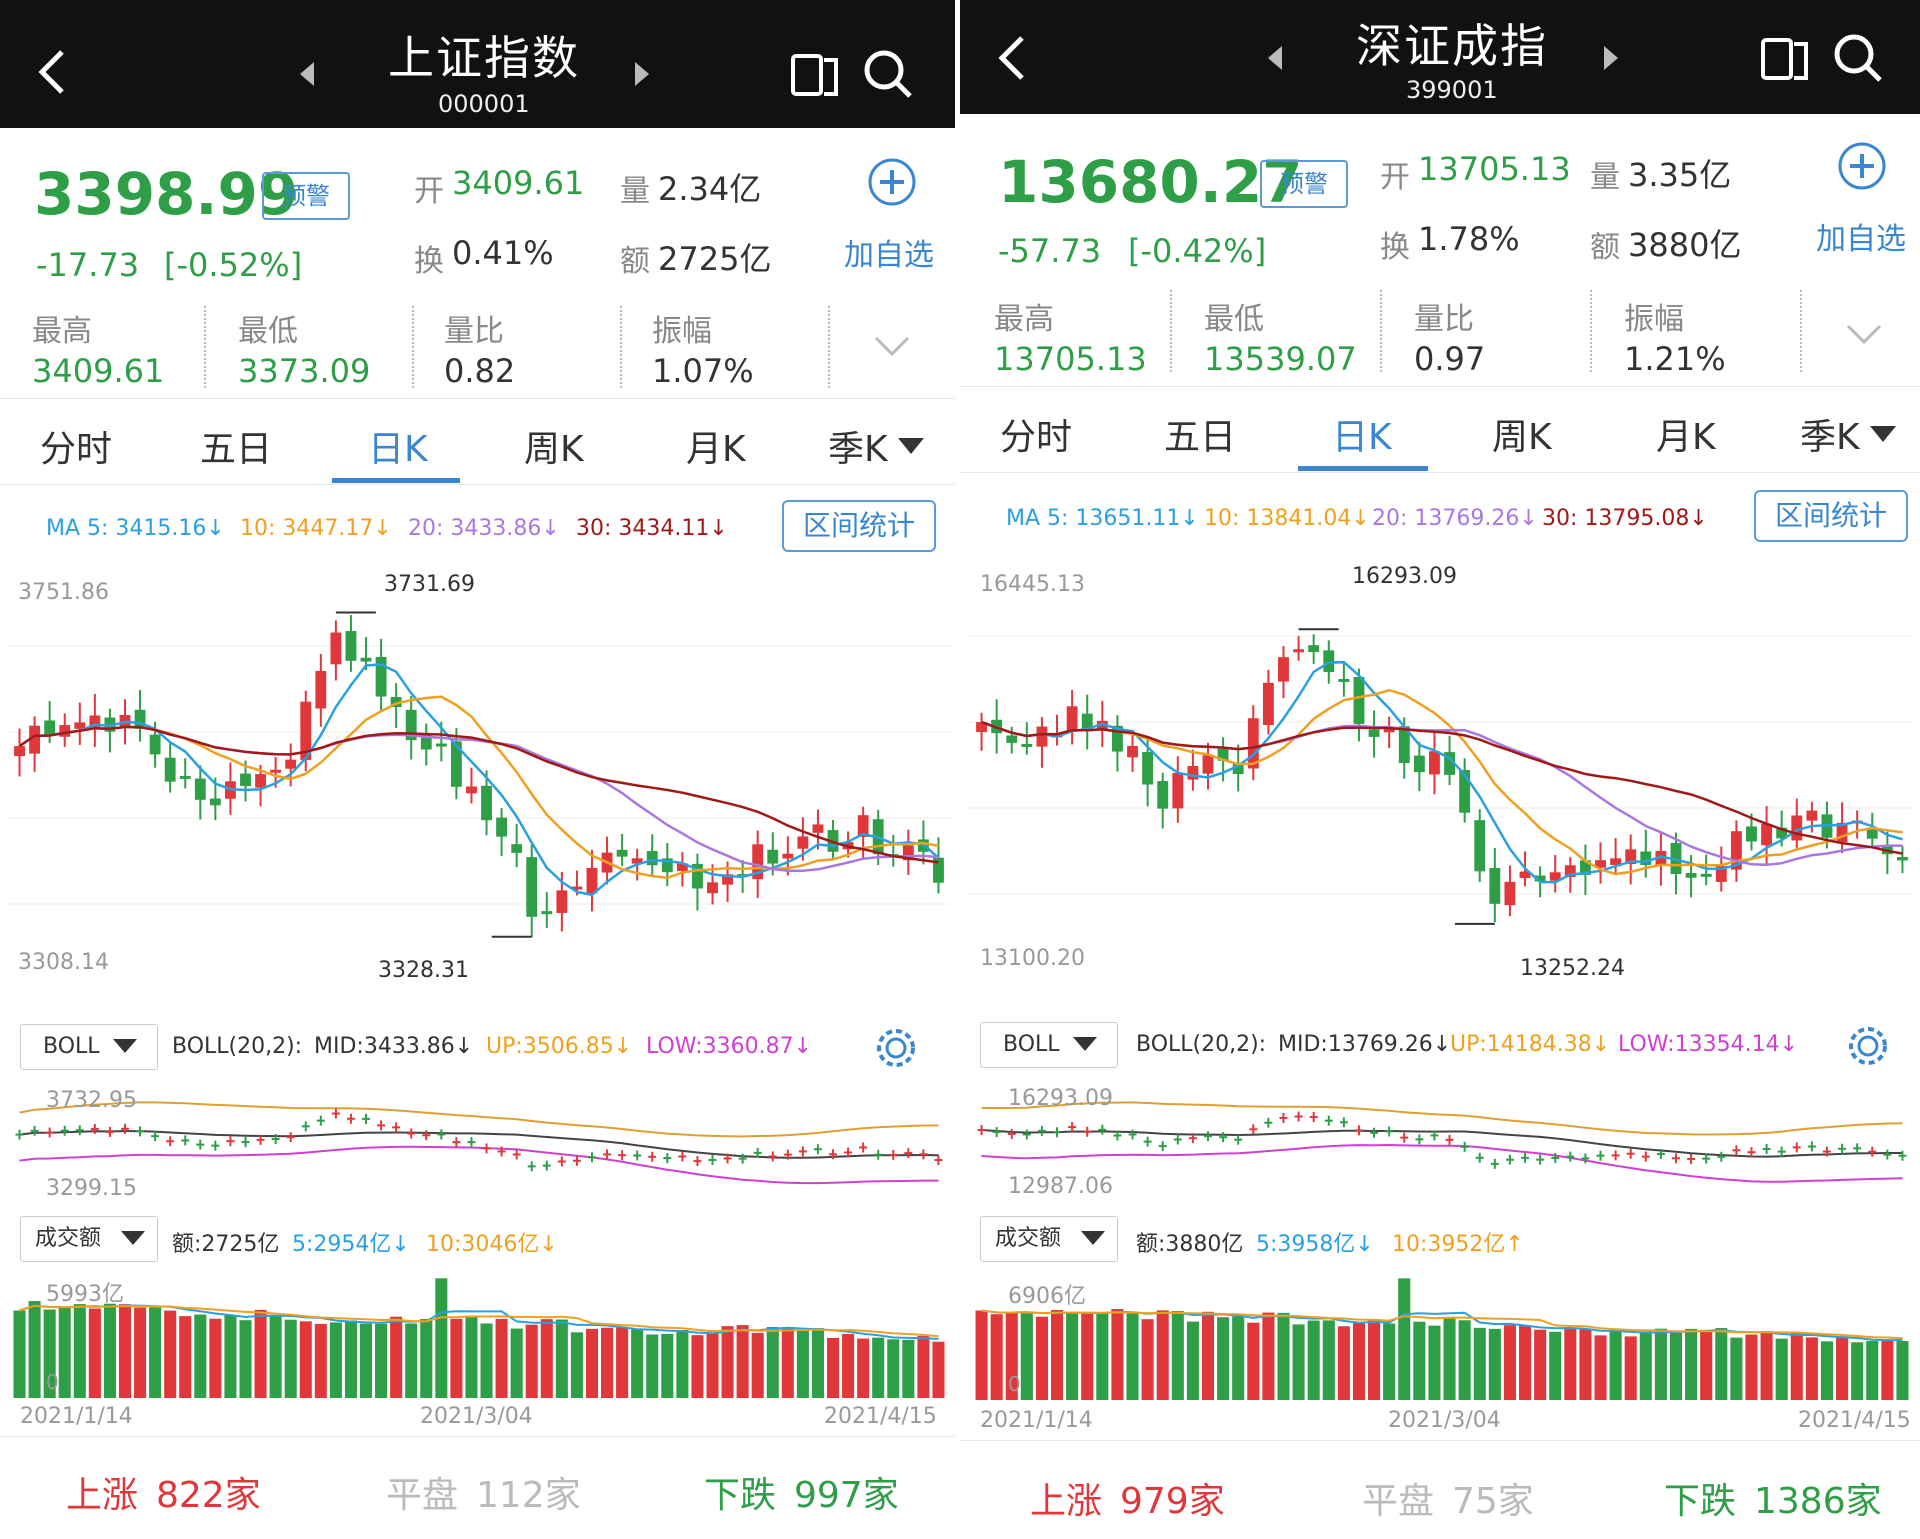  Describe the element at coordinates (1024, 319) in the screenshot. I see `stat-high-label: 最高` at that location.